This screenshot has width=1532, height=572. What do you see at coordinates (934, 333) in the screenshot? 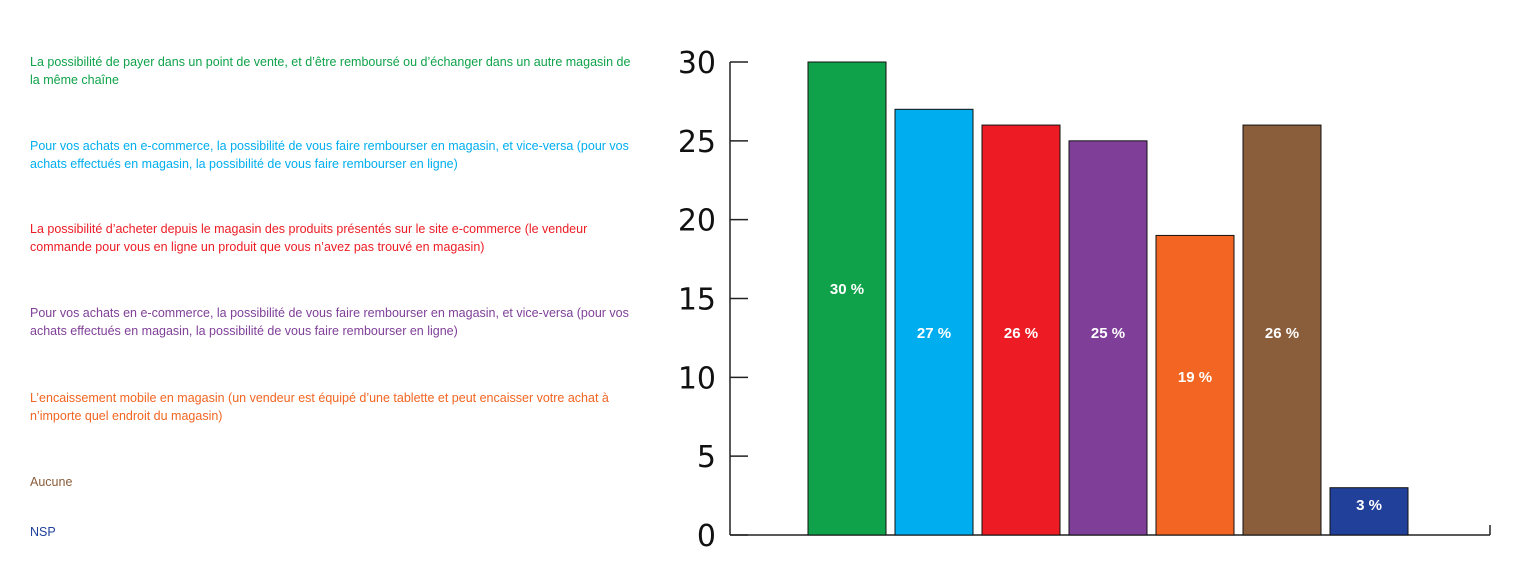
I see `bar-value-label: 27 %` at bounding box center [934, 333].